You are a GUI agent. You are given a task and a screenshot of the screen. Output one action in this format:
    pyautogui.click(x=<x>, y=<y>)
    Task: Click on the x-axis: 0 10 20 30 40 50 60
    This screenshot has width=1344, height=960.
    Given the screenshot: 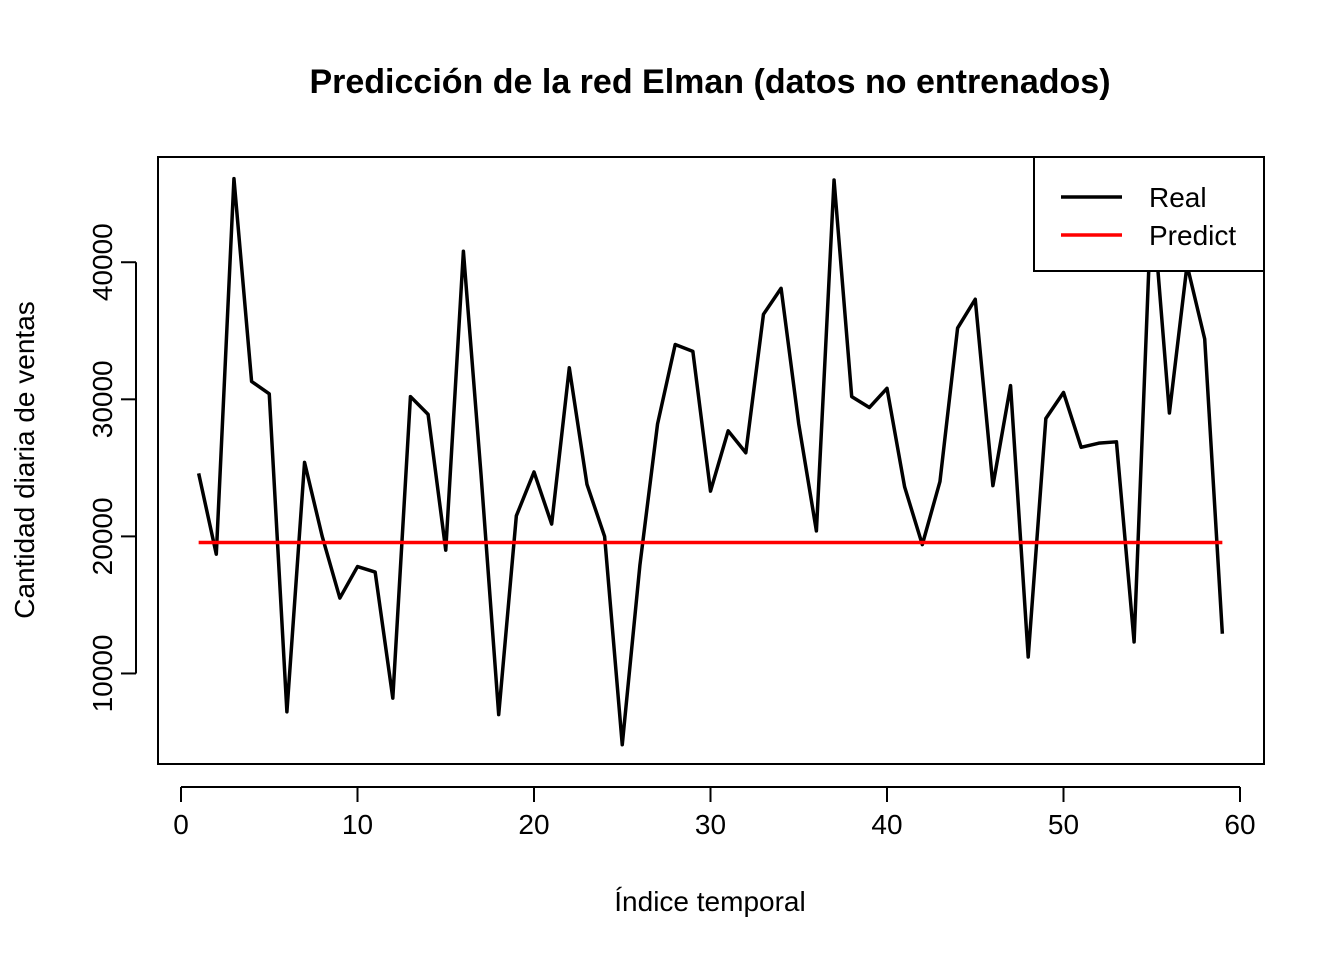 What is the action you would take?
    pyautogui.click(x=714, y=813)
    